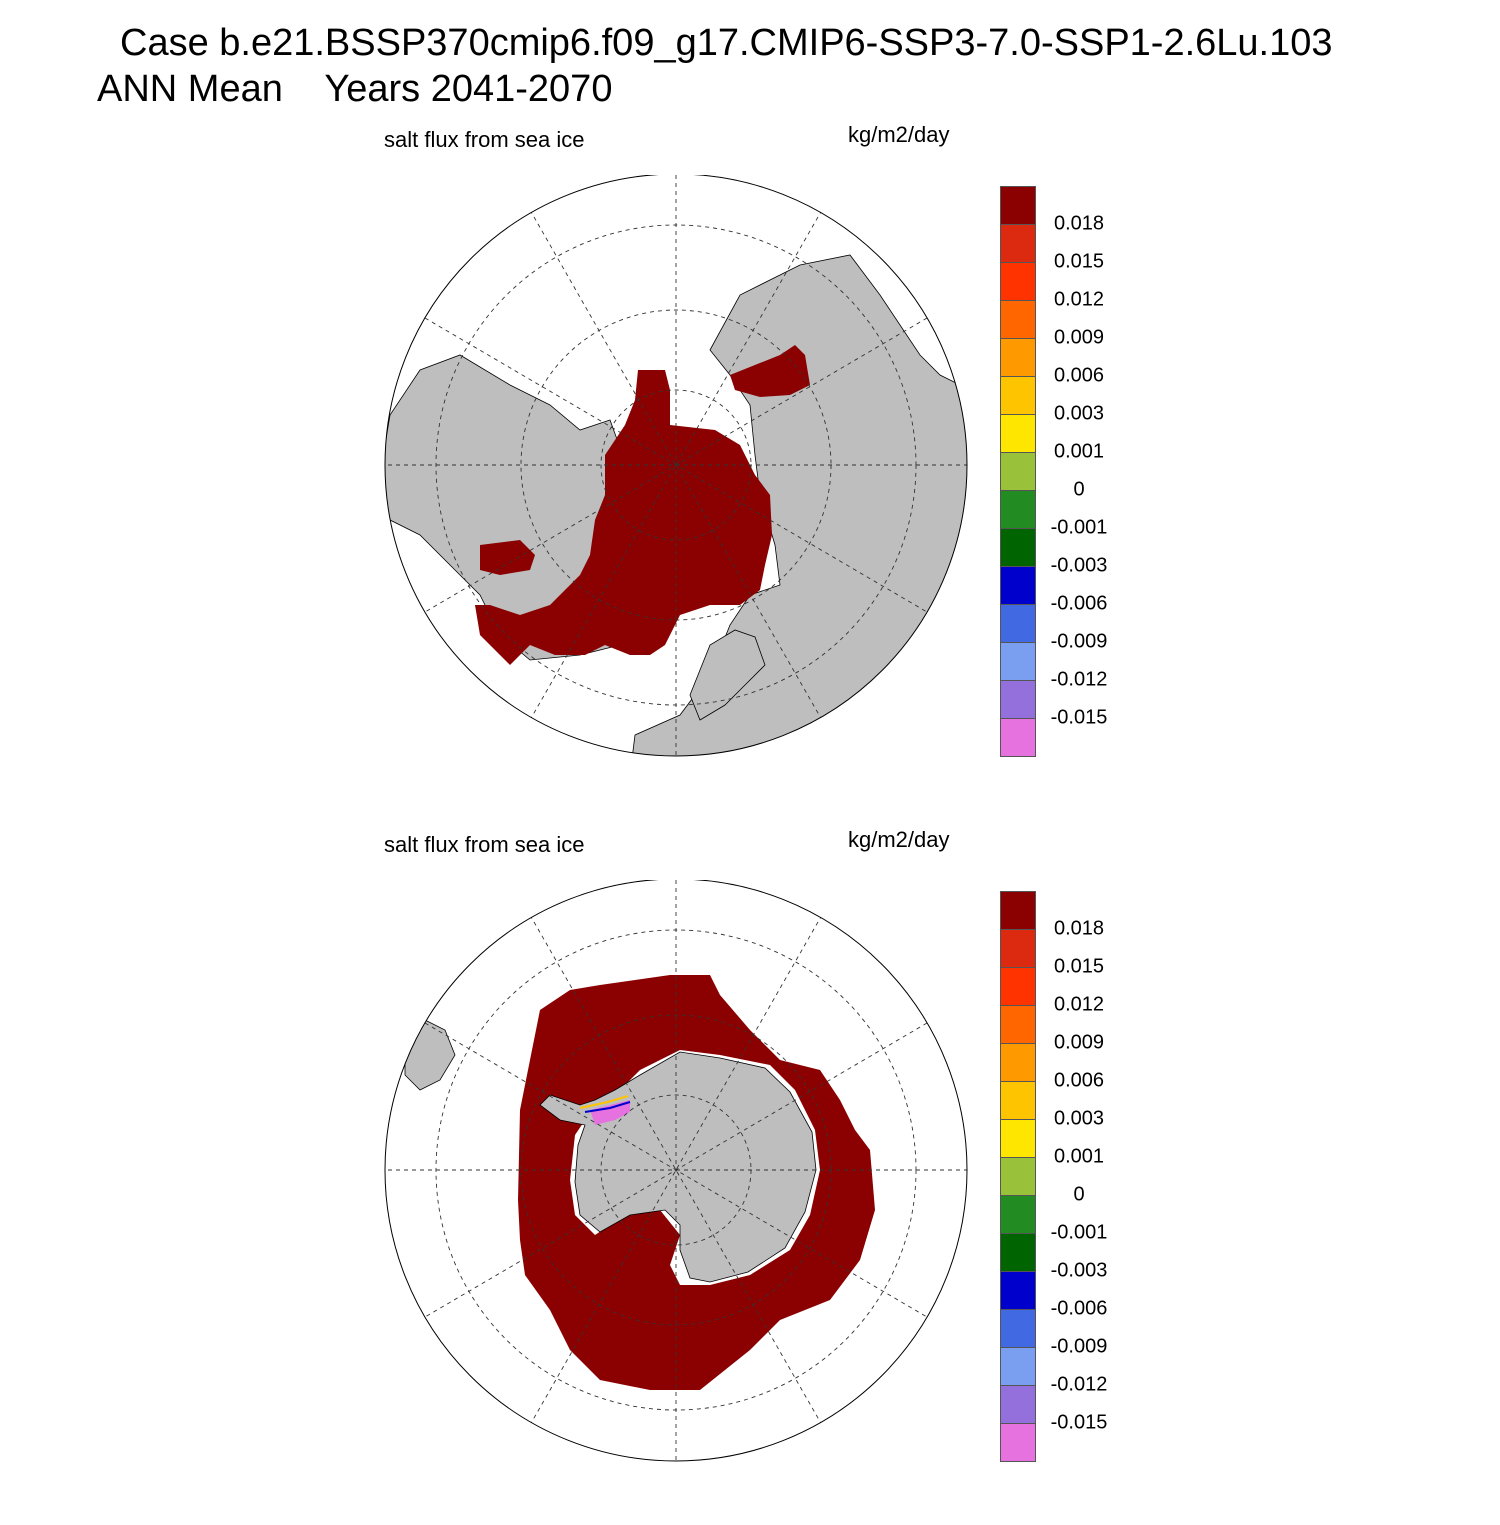  I want to click on land-scandinavia, so click(727, 675).